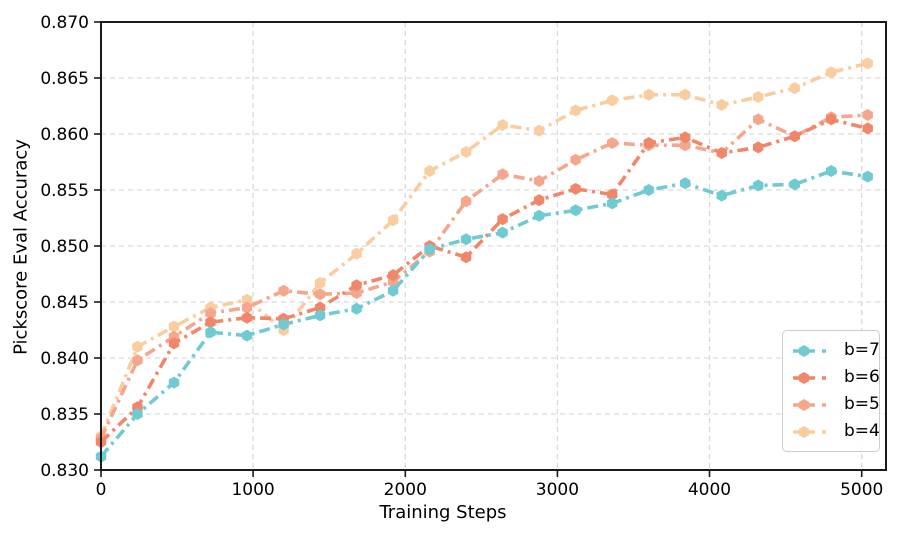 This screenshot has width=898, height=536. Describe the element at coordinates (835, 431) in the screenshot. I see `legend-item-b4: b=4` at that location.